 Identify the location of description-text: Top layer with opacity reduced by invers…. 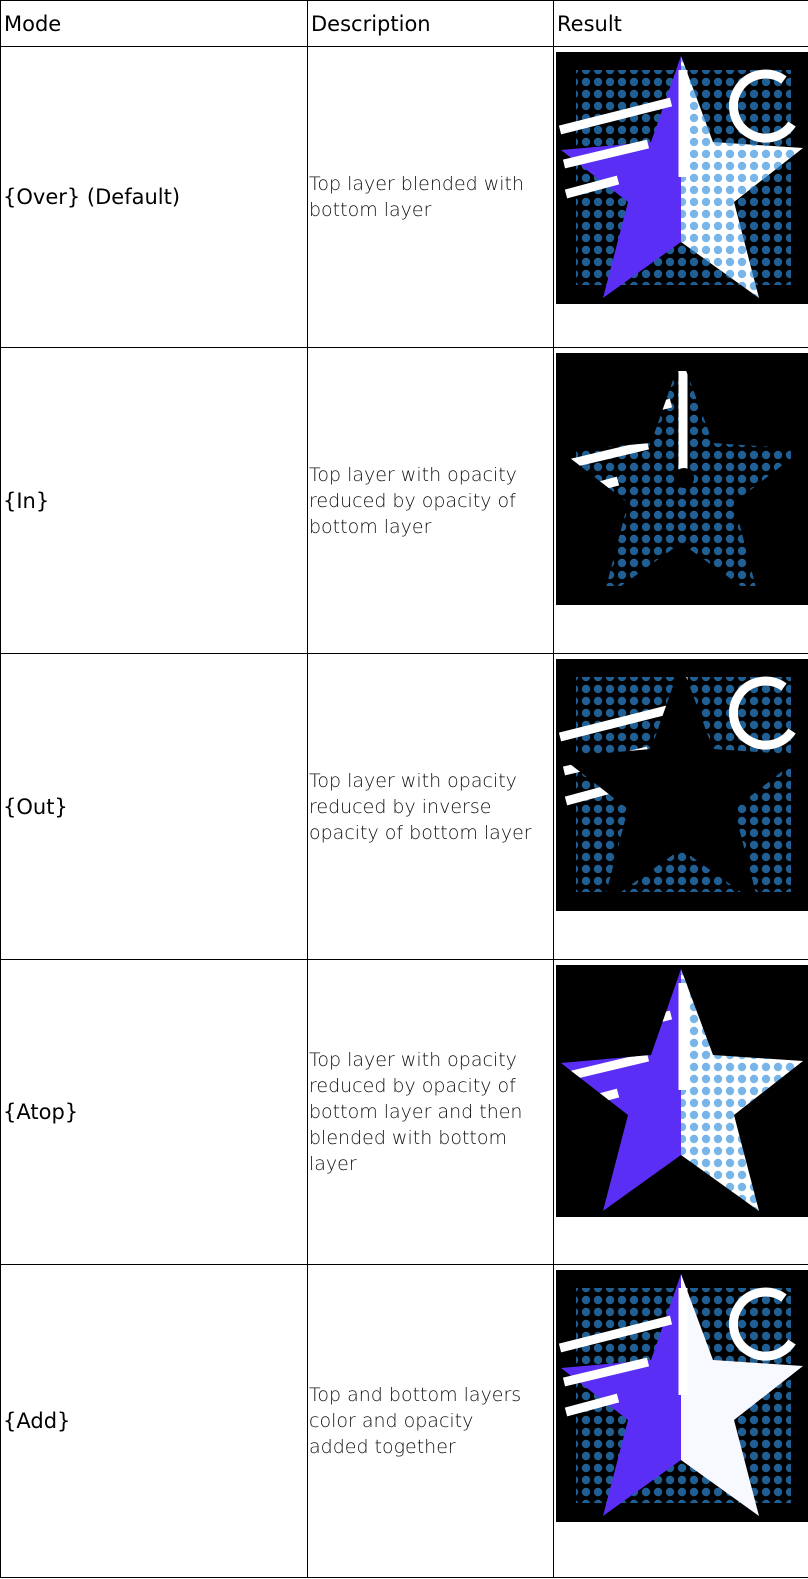
(420, 806).